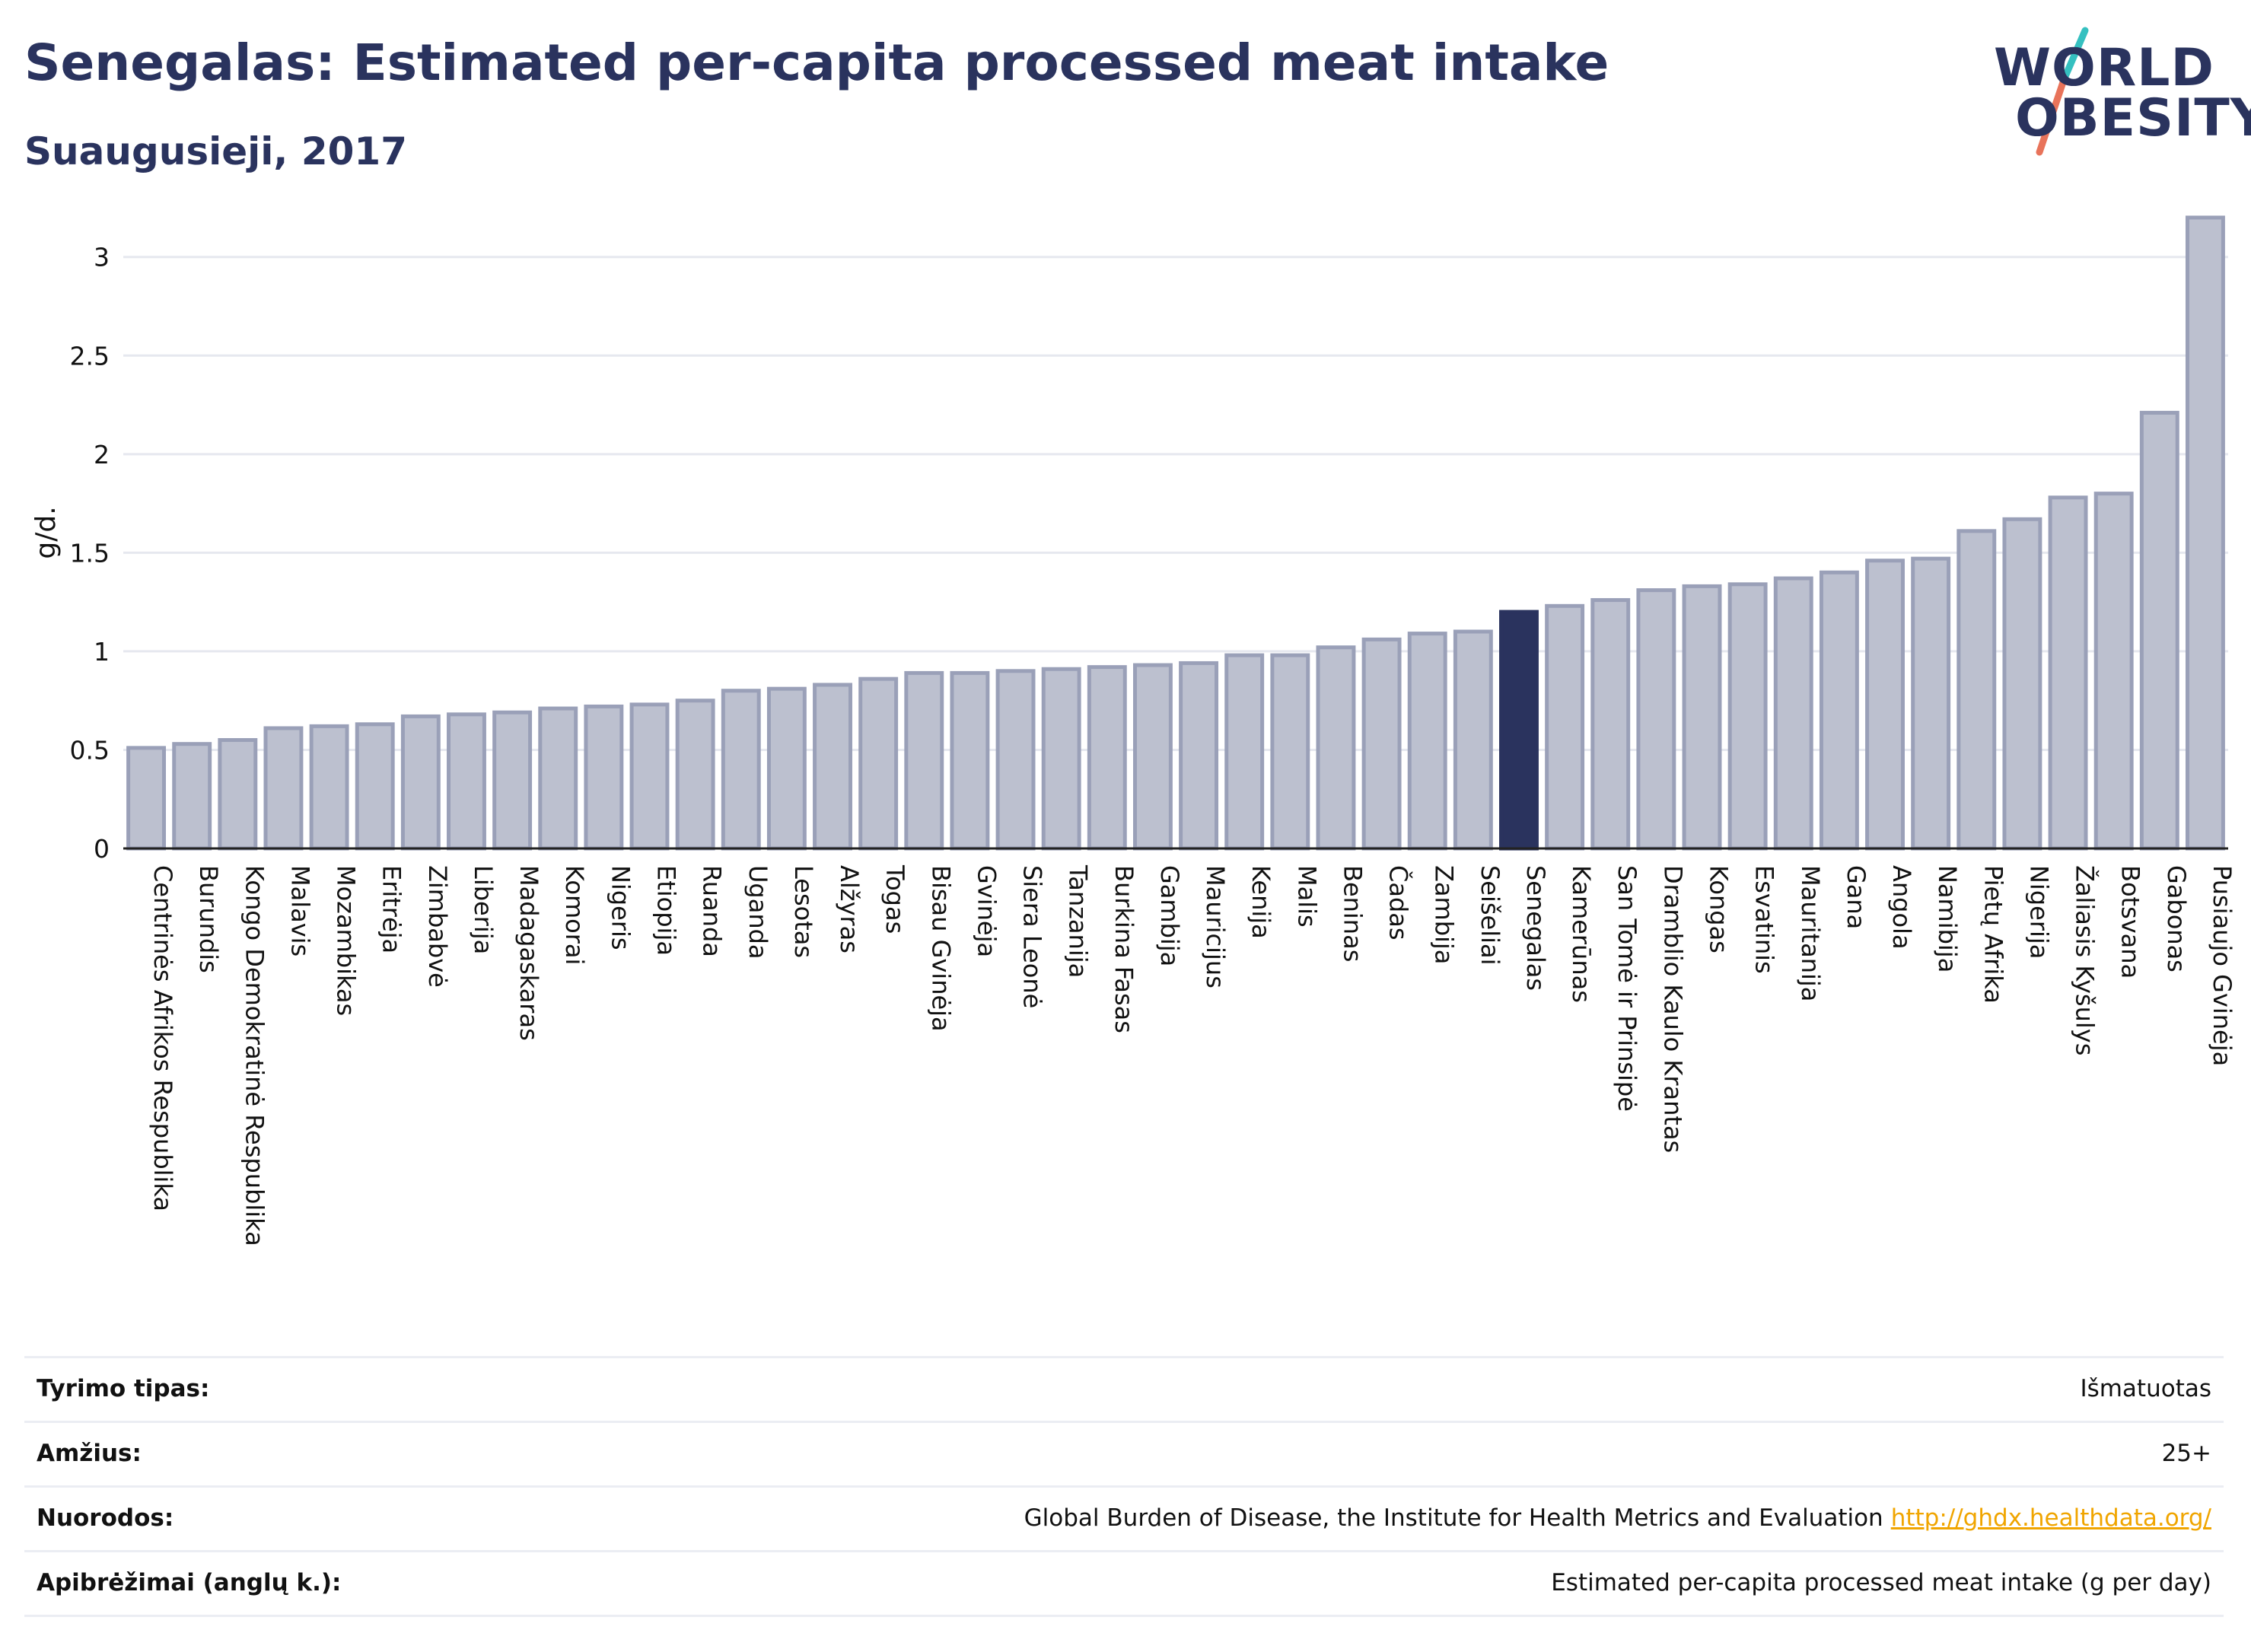 The image size is (2251, 1652). Describe the element at coordinates (666, 910) in the screenshot. I see `x-tick-label: Etiopija` at that location.